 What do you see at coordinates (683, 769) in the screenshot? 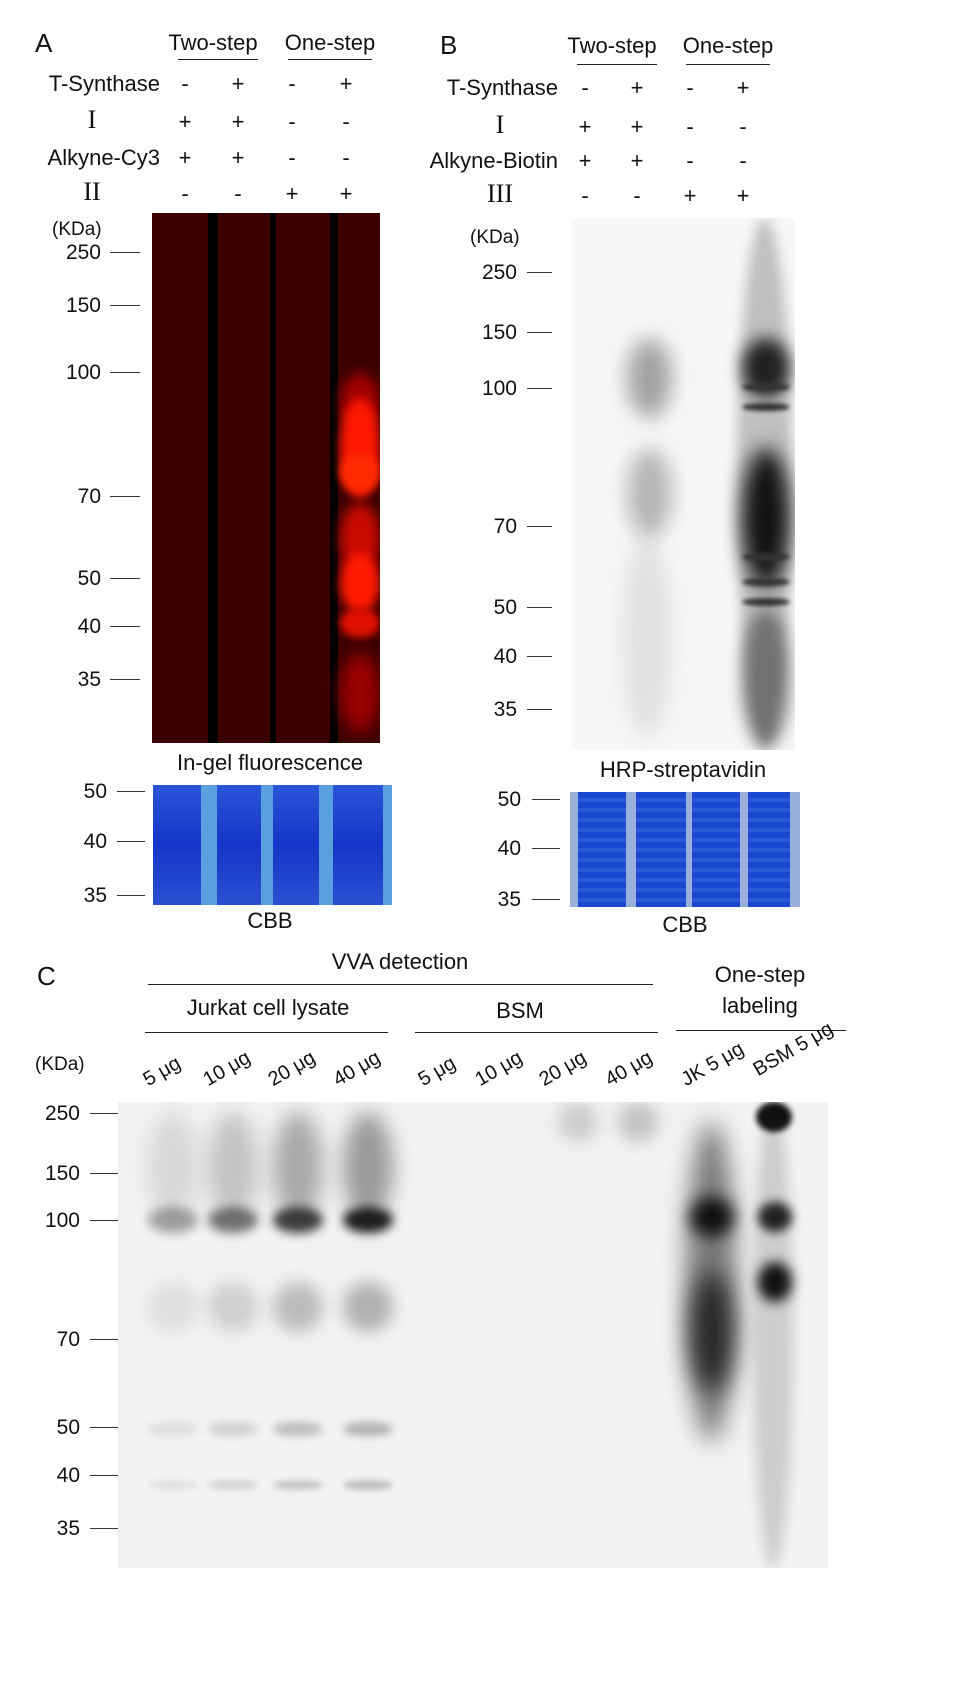
I see `panel-b-gel-caption: HRP-streptavidin` at bounding box center [683, 769].